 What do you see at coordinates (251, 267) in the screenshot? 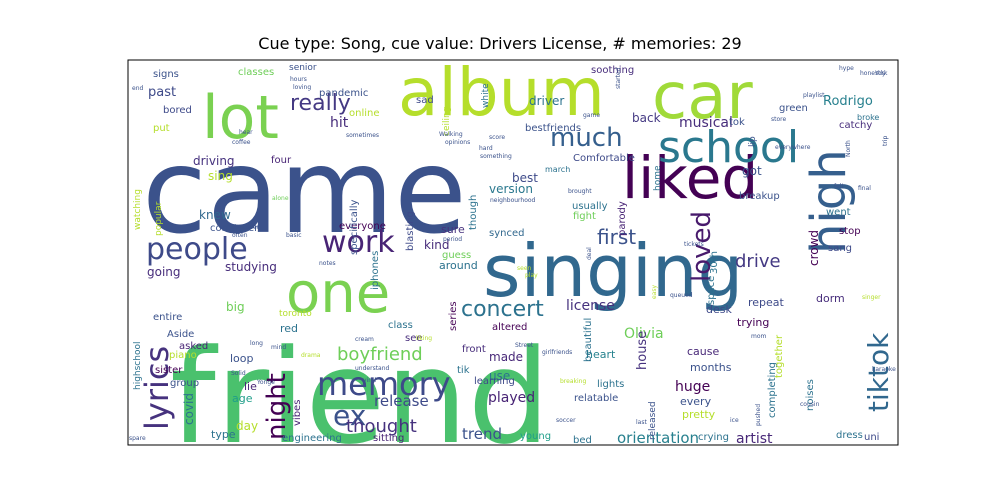
I see `word-studying: studying` at bounding box center [251, 267].